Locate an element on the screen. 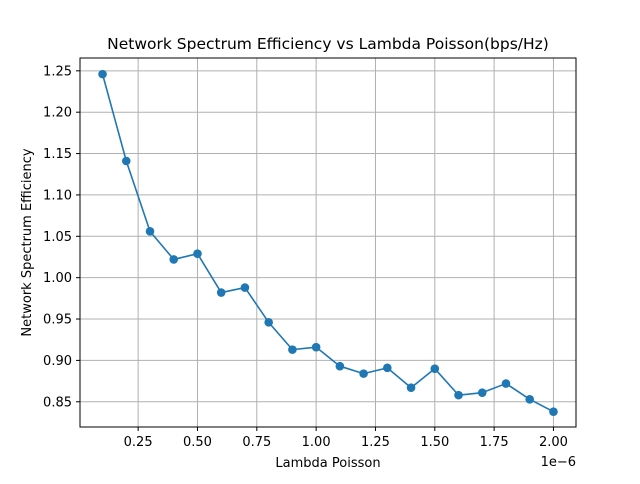 This screenshot has height=484, width=640. x-tick-label: 0.50 is located at coordinates (197, 442).